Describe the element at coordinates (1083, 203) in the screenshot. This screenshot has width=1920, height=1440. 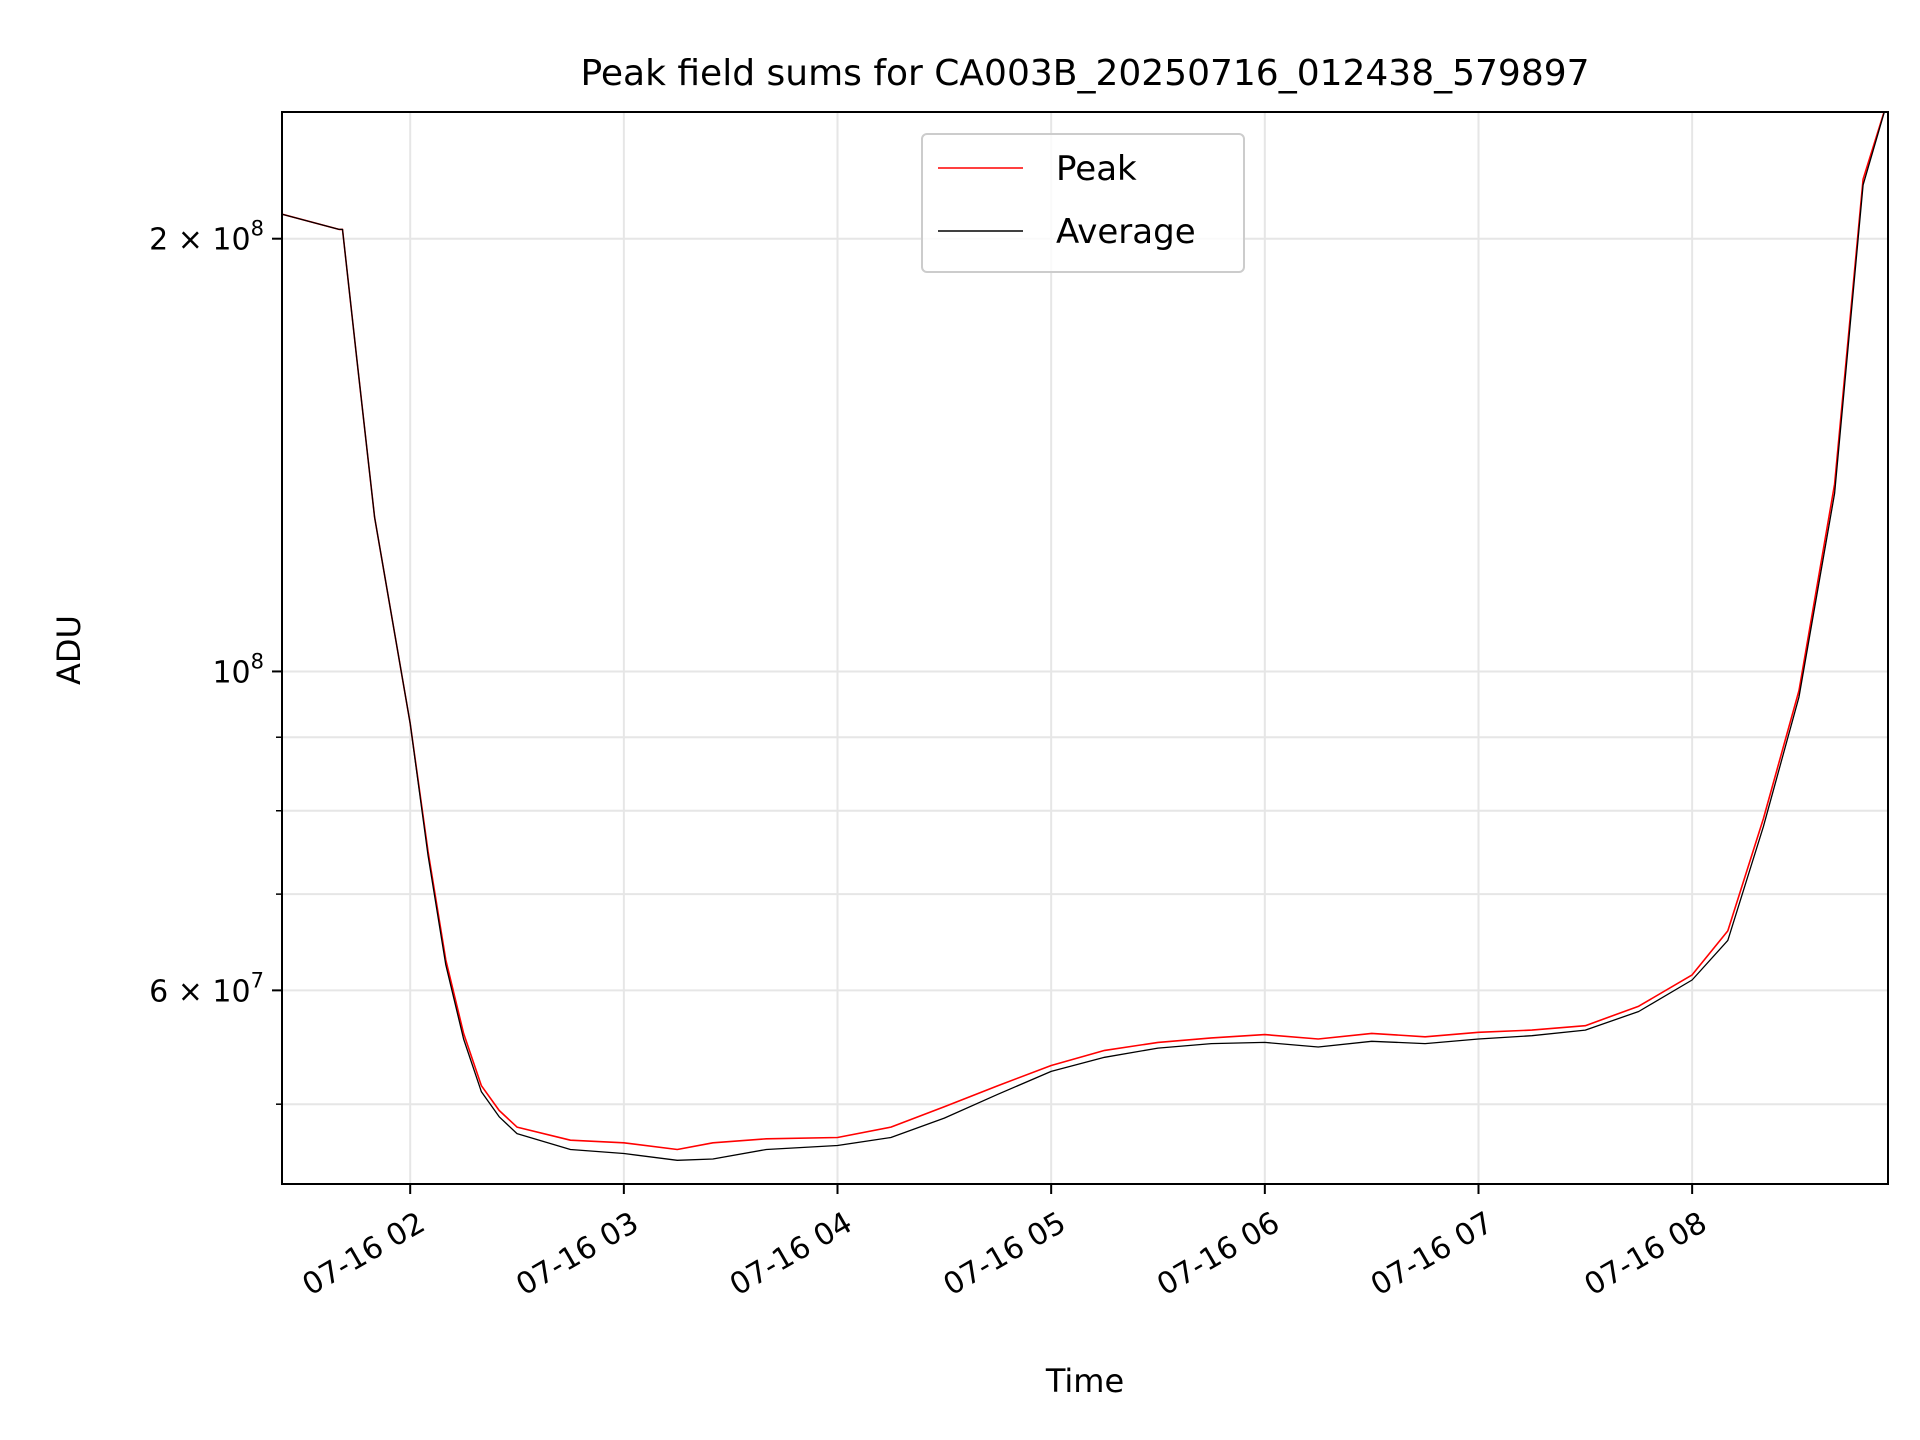
I see `legend: Peak Average` at that location.